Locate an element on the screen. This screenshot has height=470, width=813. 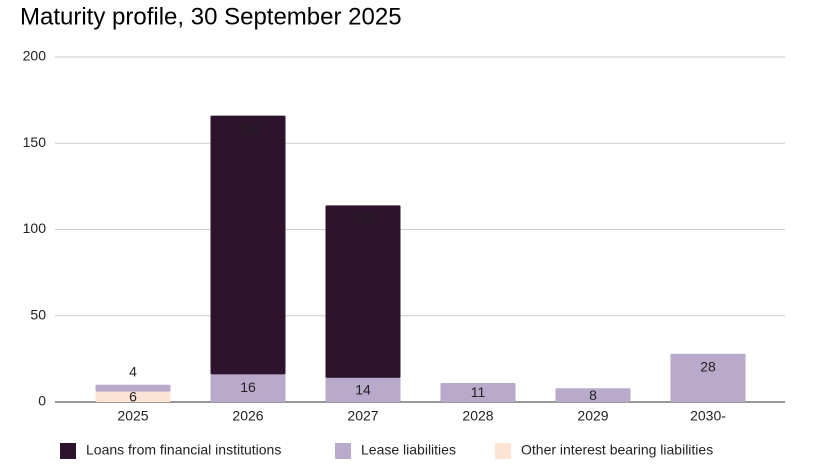
y-tick-label: 0 is located at coordinates (42, 401).